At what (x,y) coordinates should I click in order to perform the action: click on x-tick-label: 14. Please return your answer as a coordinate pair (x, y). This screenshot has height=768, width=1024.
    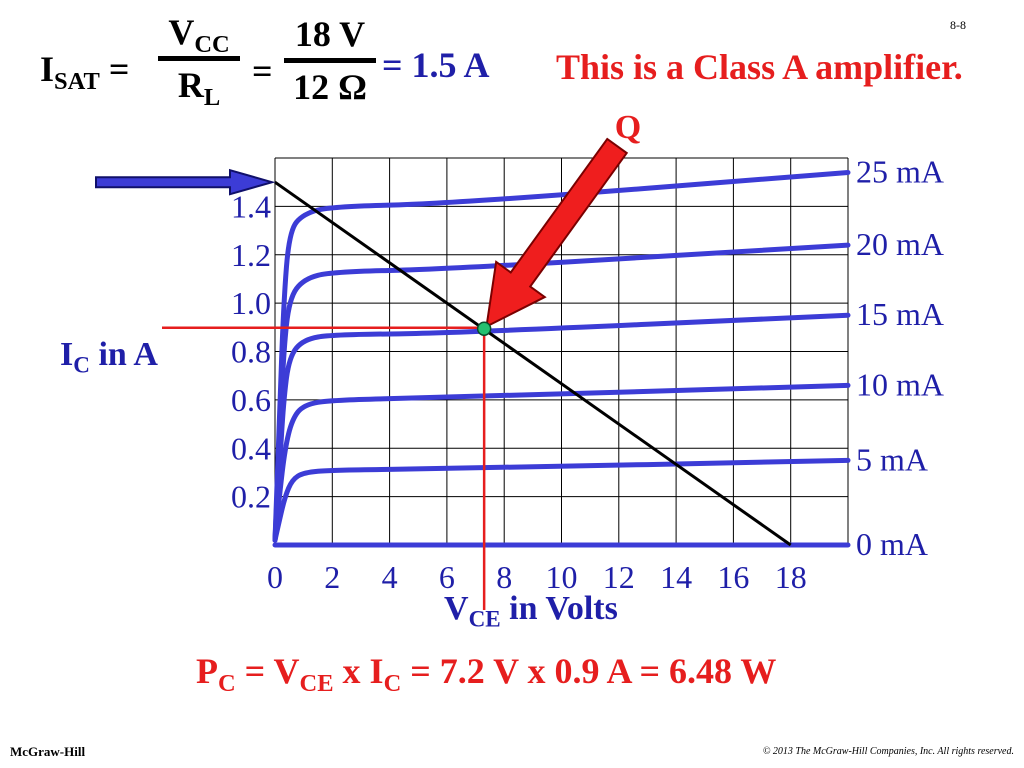
    Looking at the image, I should click on (676, 577).